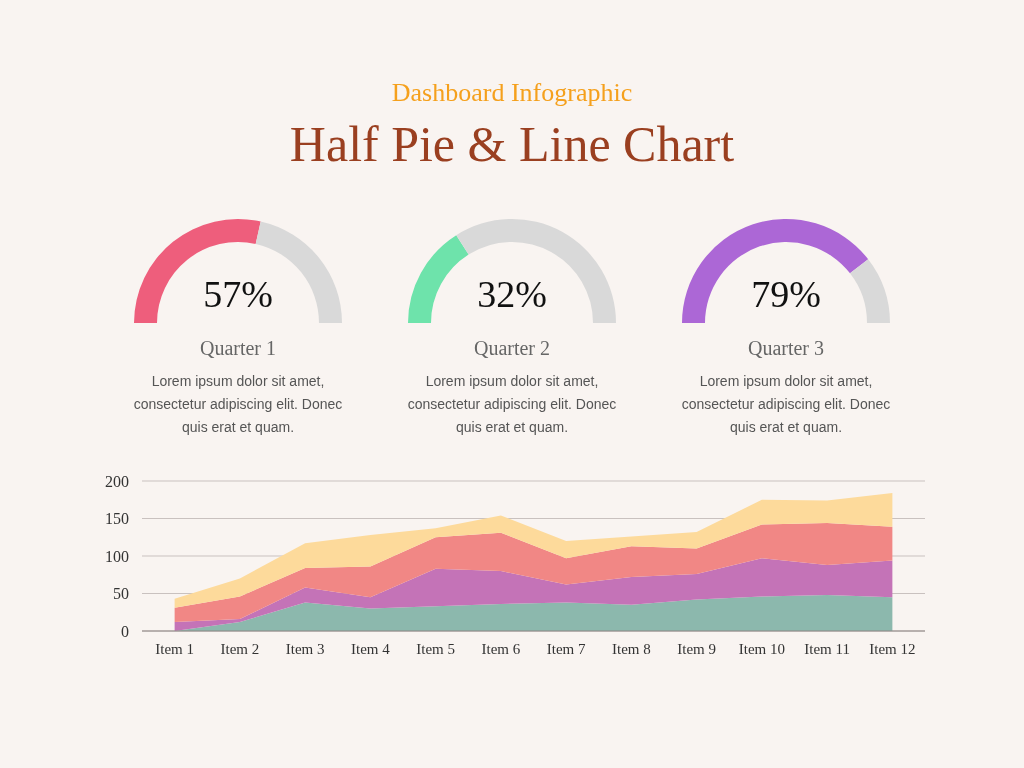 The image size is (1024, 768). What do you see at coordinates (512, 294) in the screenshot?
I see `text: 32%` at bounding box center [512, 294].